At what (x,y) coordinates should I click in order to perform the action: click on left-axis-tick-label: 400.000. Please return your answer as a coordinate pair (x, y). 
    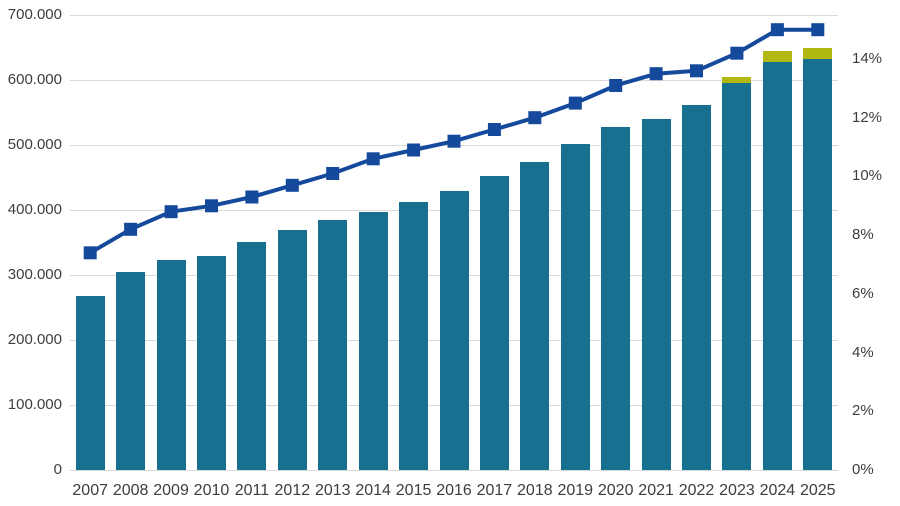
    Looking at the image, I should click on (34, 209).